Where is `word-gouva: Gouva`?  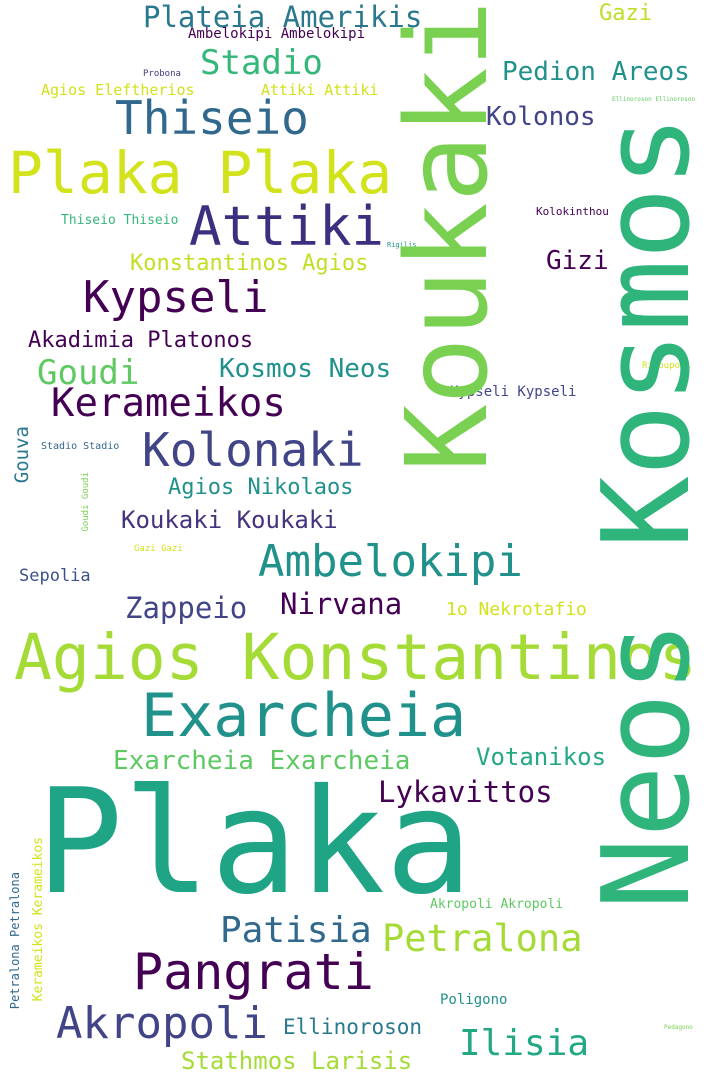 word-gouva: Gouva is located at coordinates (22, 455).